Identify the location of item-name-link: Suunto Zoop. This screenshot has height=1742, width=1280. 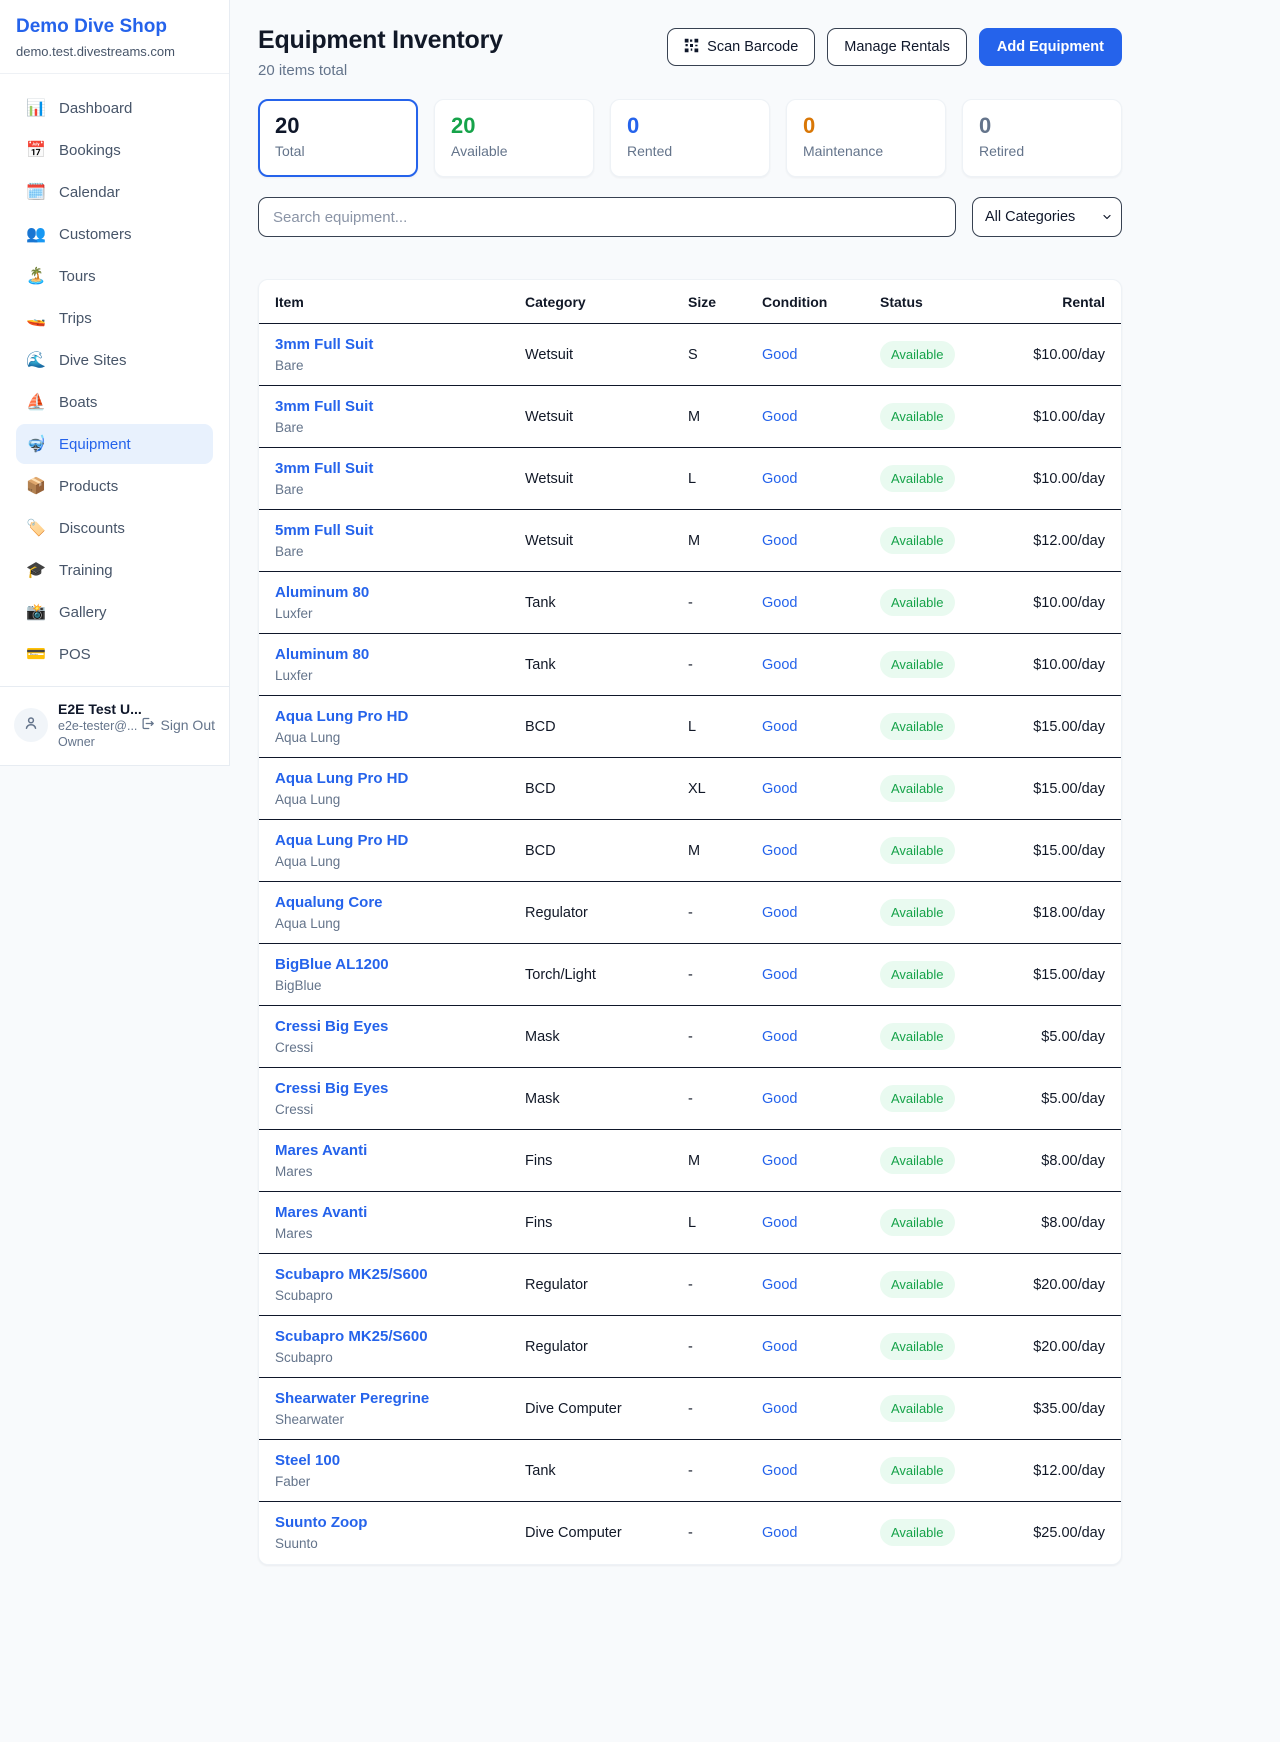
(321, 1523).